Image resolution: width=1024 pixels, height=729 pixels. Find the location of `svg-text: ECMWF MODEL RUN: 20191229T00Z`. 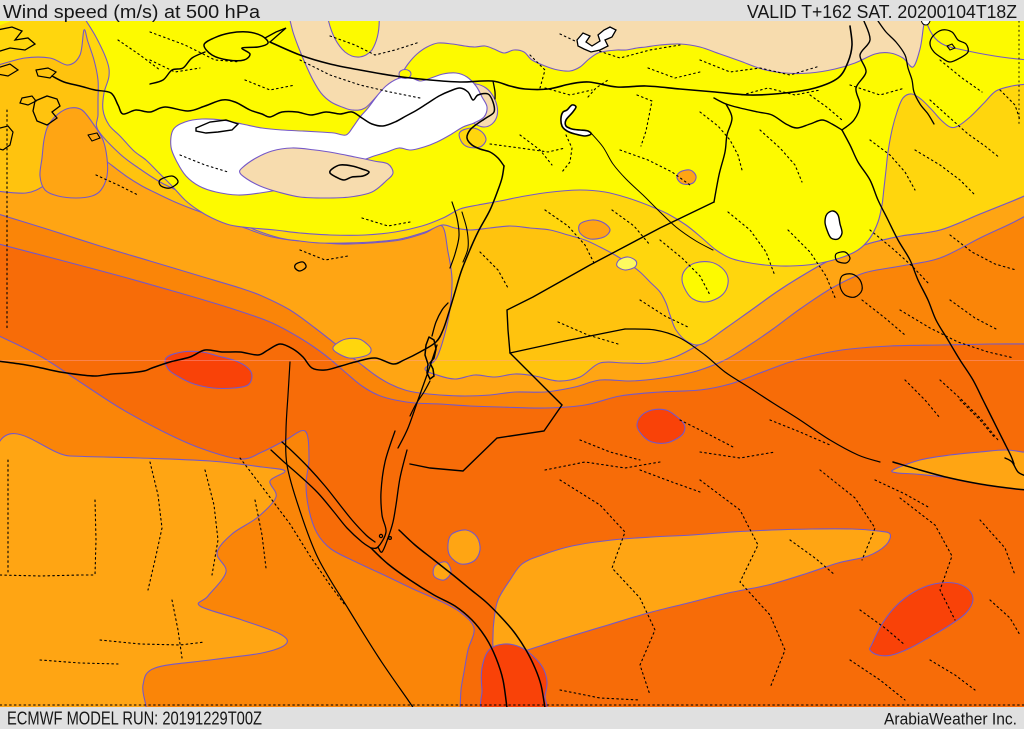

svg-text: ECMWF MODEL RUN: 20191229T00Z is located at coordinates (134, 719).